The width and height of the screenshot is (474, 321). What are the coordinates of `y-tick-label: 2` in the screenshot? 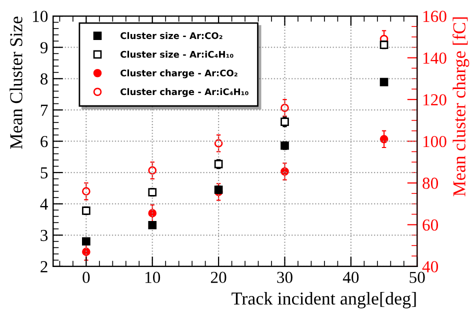 It's located at (44, 266).